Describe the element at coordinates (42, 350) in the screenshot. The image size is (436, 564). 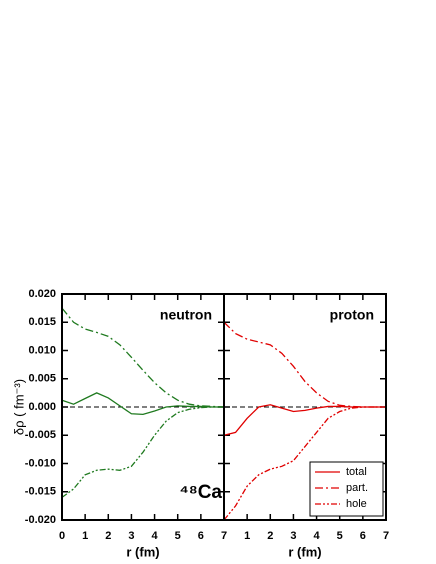
I see `y-tick-label: 0.010` at that location.